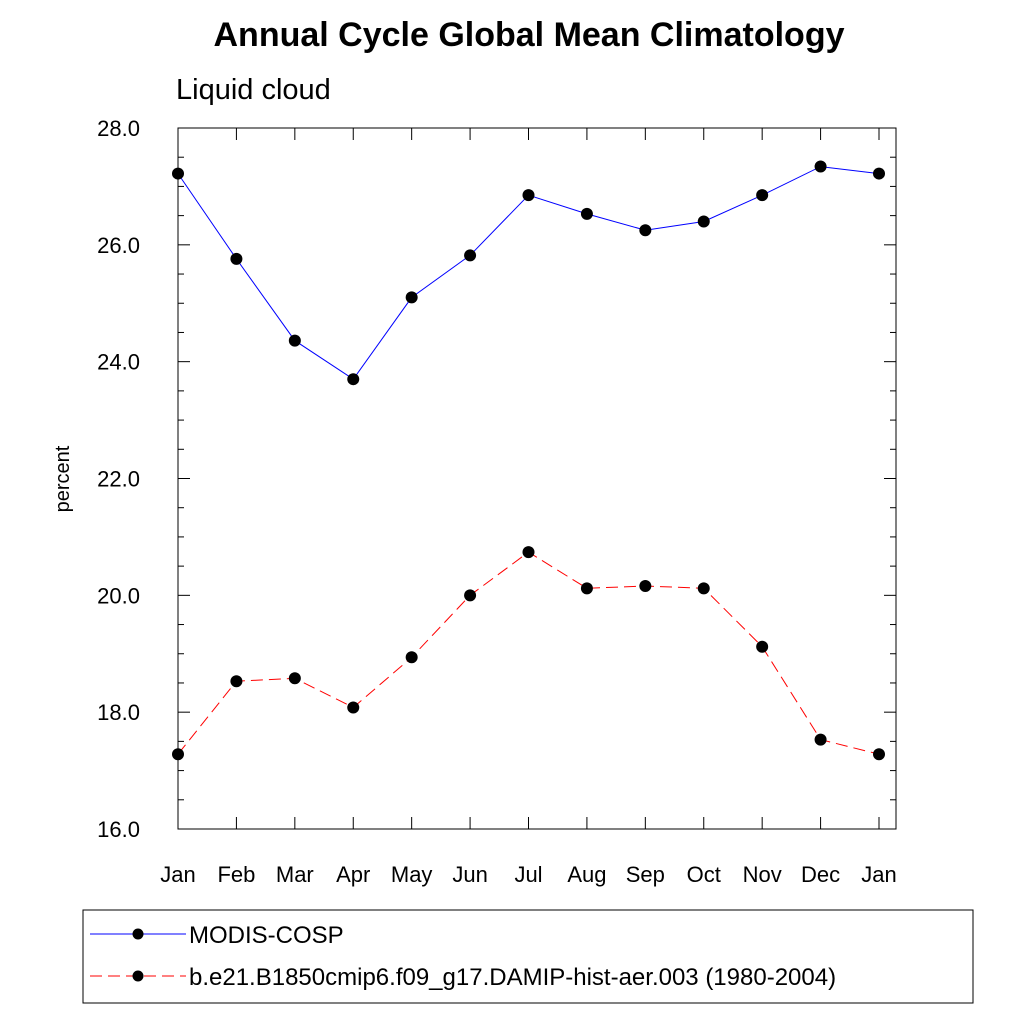 This screenshot has height=1024, width=1024. Describe the element at coordinates (353, 874) in the screenshot. I see `x-tick-label: Apr` at that location.